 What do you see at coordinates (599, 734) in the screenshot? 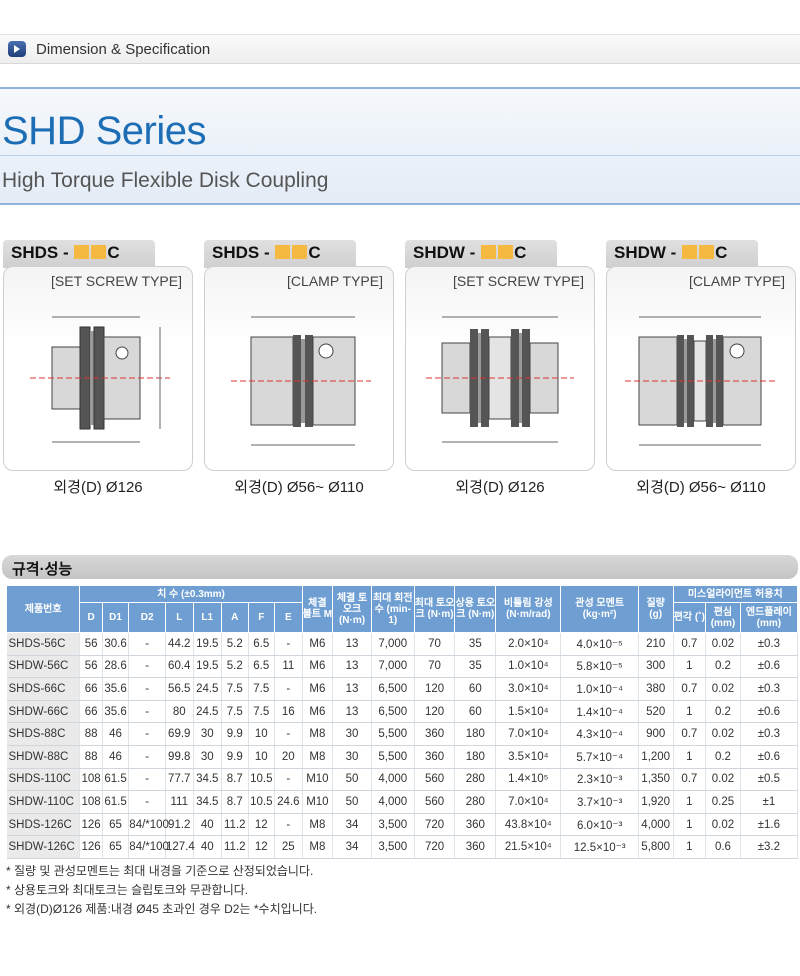
I see `table-cell: 4.3×10⁻⁴` at bounding box center [599, 734].